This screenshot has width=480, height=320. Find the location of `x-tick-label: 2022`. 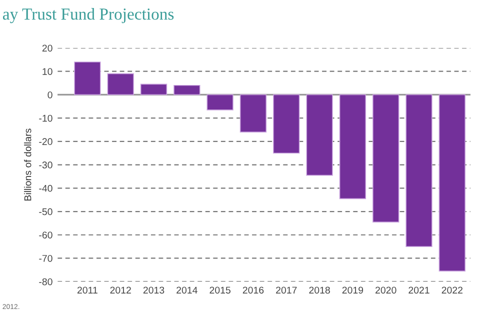

x-tick-label: 2022 is located at coordinates (452, 290).